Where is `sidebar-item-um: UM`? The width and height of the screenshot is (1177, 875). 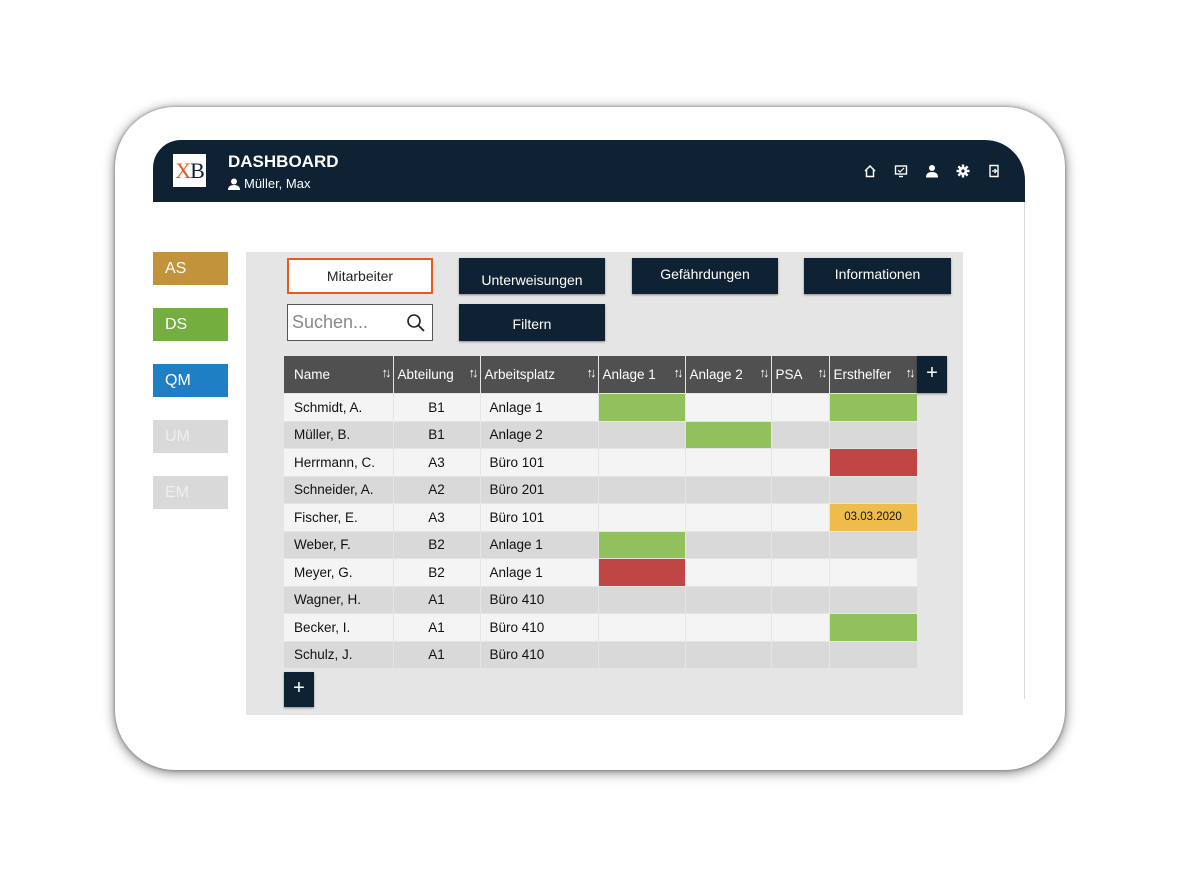 sidebar-item-um: UM is located at coordinates (190, 436).